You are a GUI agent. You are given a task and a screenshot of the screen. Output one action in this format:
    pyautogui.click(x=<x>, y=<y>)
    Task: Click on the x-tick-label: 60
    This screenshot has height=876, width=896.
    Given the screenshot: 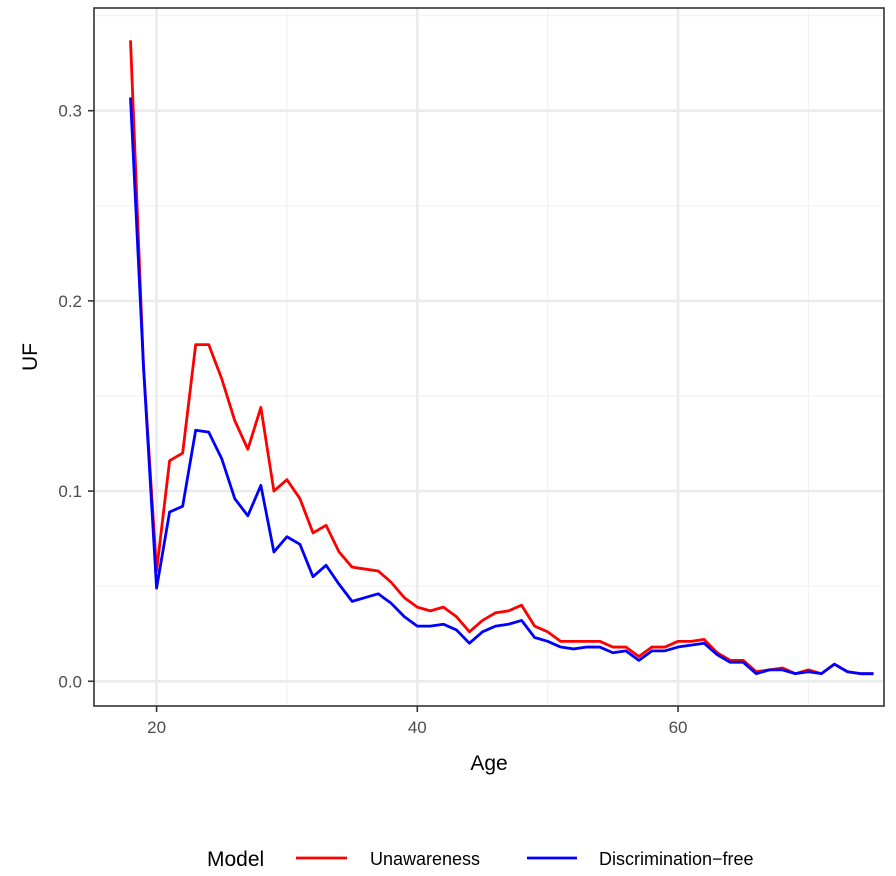 What is the action you would take?
    pyautogui.click(x=678, y=727)
    